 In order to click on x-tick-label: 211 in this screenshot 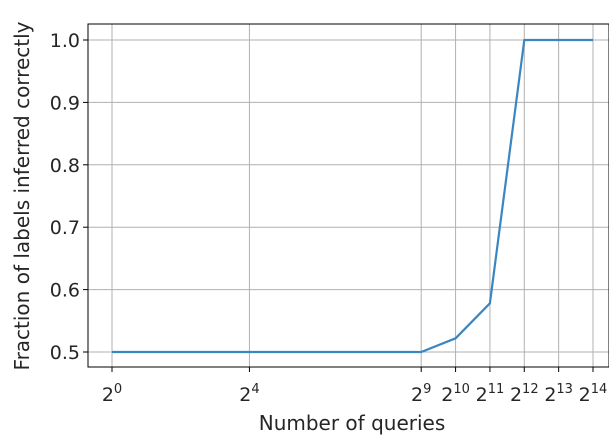, I will do `click(490, 394)`.